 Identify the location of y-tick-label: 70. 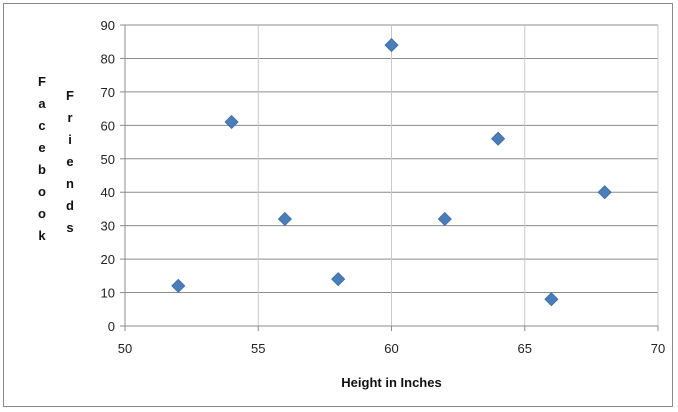
(108, 92).